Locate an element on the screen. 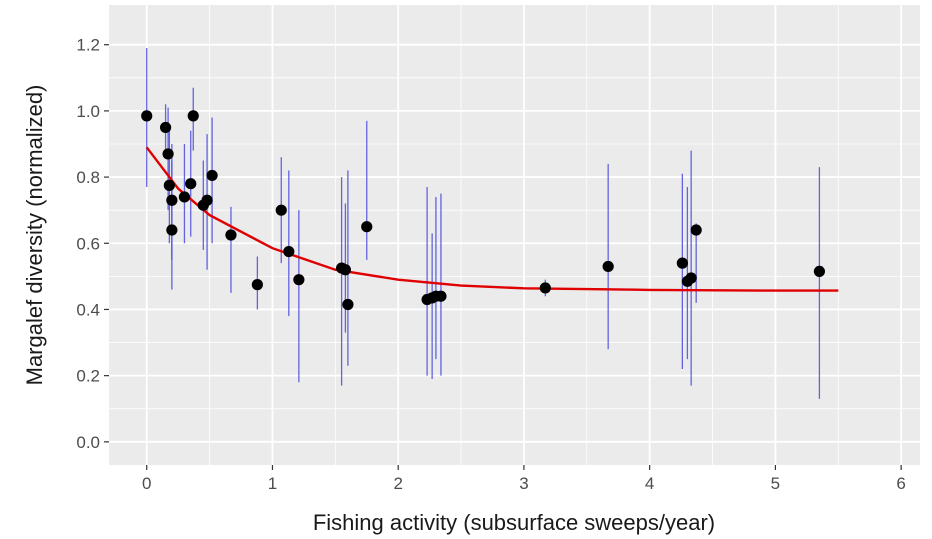 This screenshot has width=932, height=539. y-tick-label: 0.0 is located at coordinates (88, 442).